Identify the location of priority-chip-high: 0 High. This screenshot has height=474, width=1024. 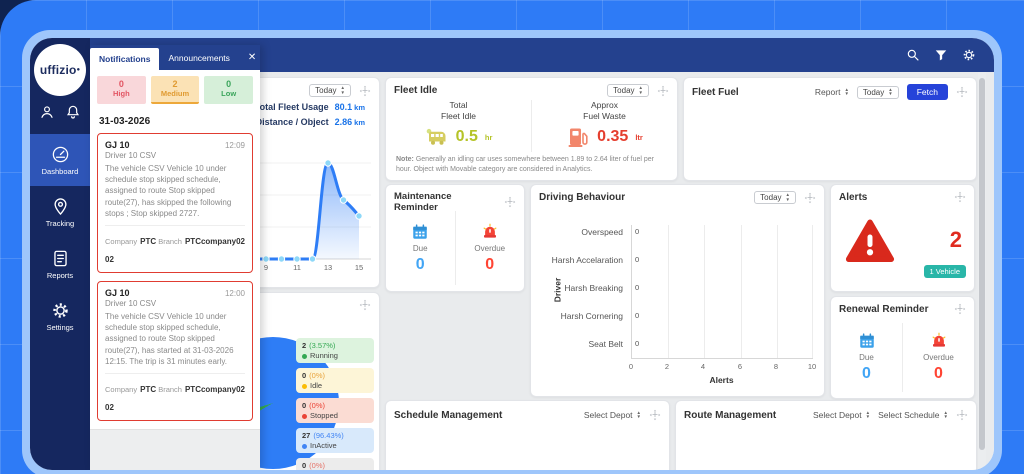
(121, 90).